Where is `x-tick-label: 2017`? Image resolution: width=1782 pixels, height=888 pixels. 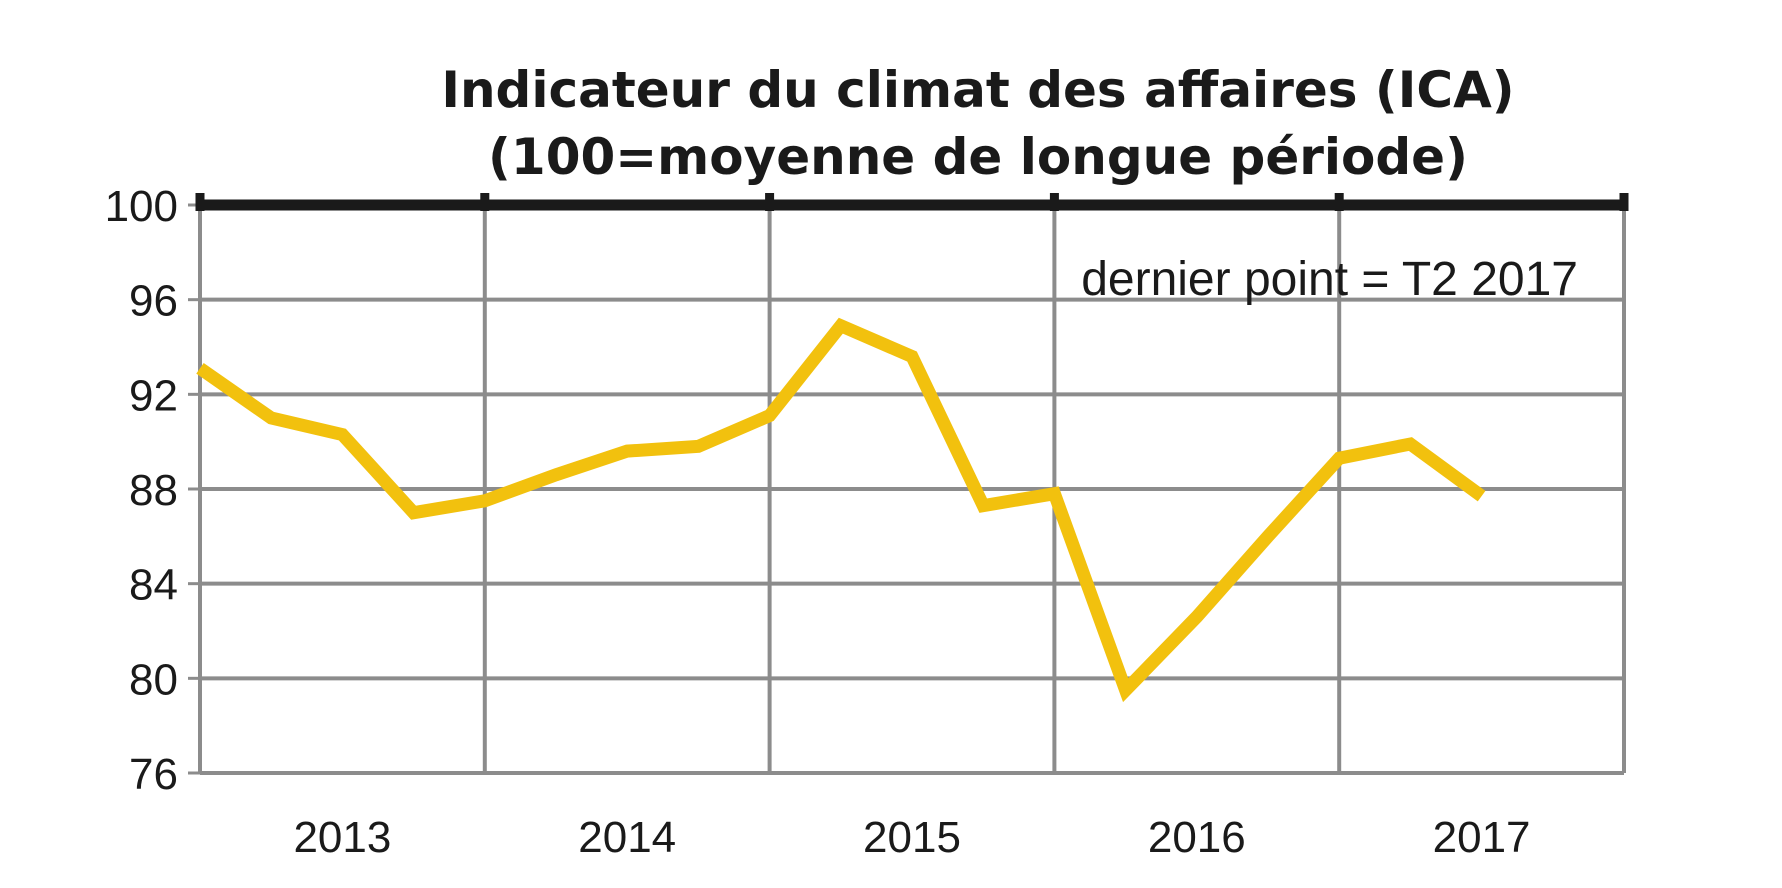 x-tick-label: 2017 is located at coordinates (1482, 837).